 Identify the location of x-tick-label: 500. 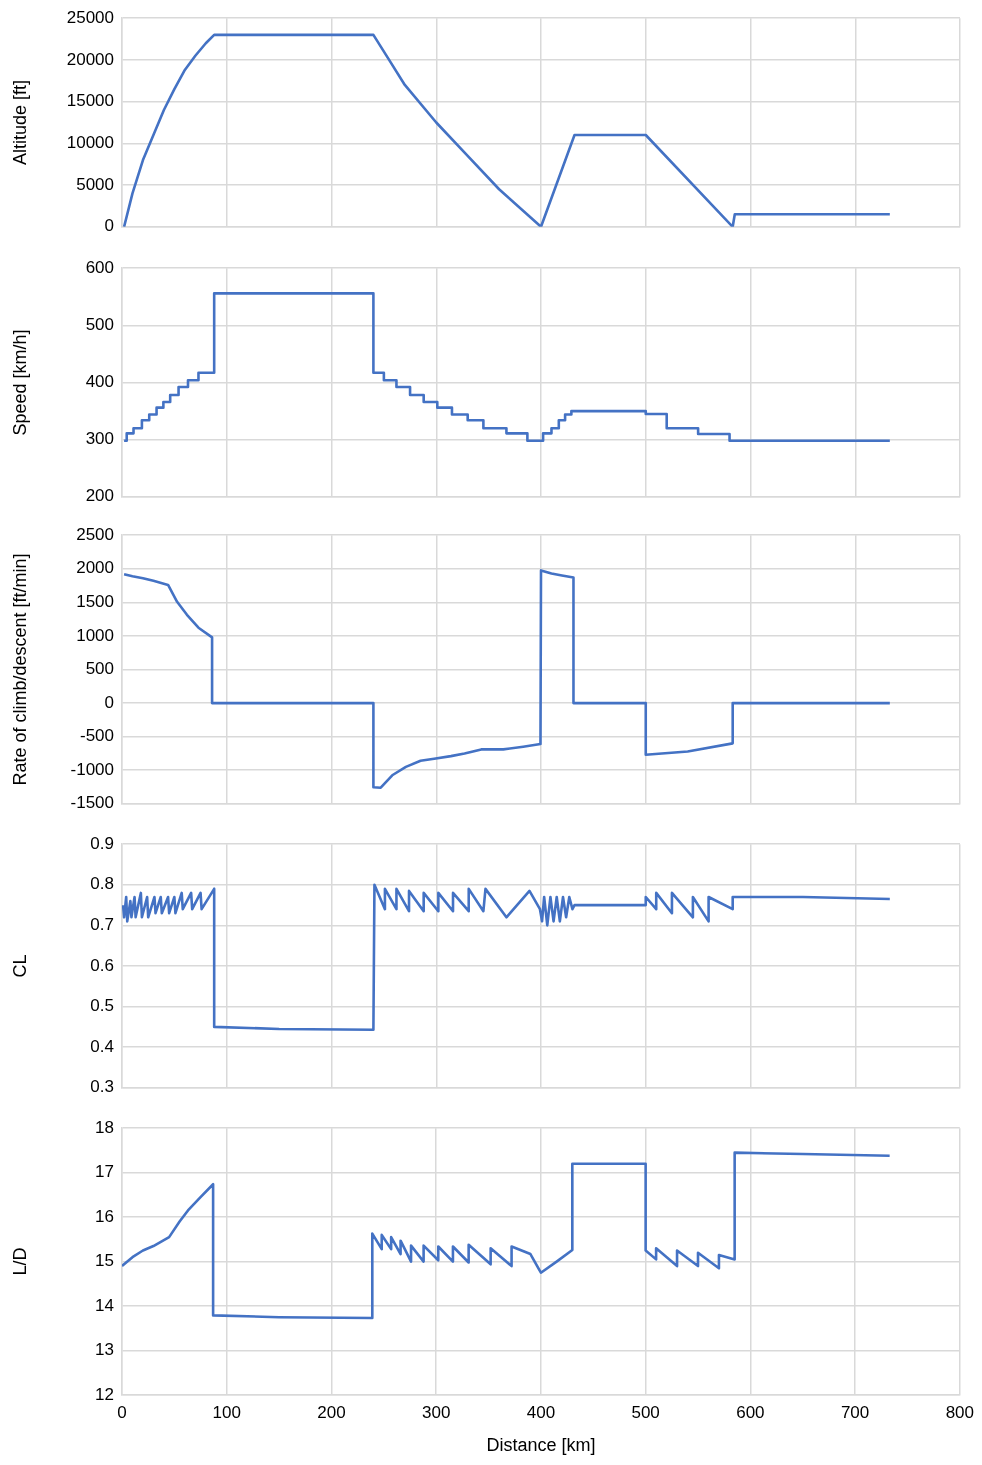
(645, 1412).